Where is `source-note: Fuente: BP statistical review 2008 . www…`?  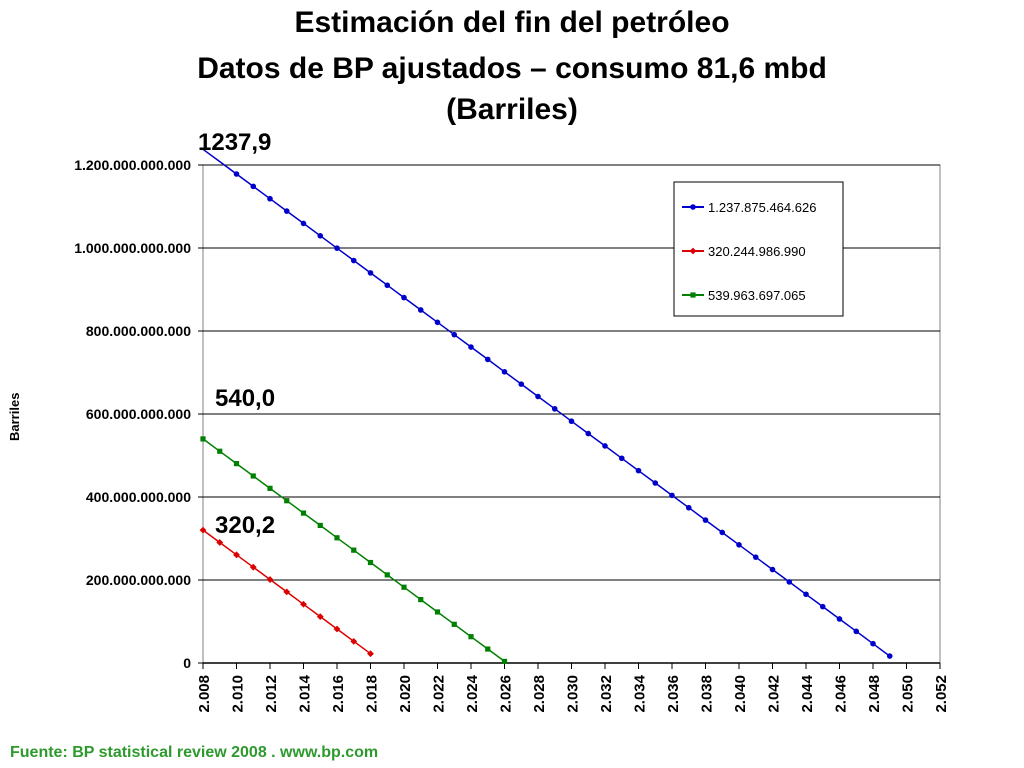
source-note: Fuente: BP statistical review 2008 . www… is located at coordinates (194, 752).